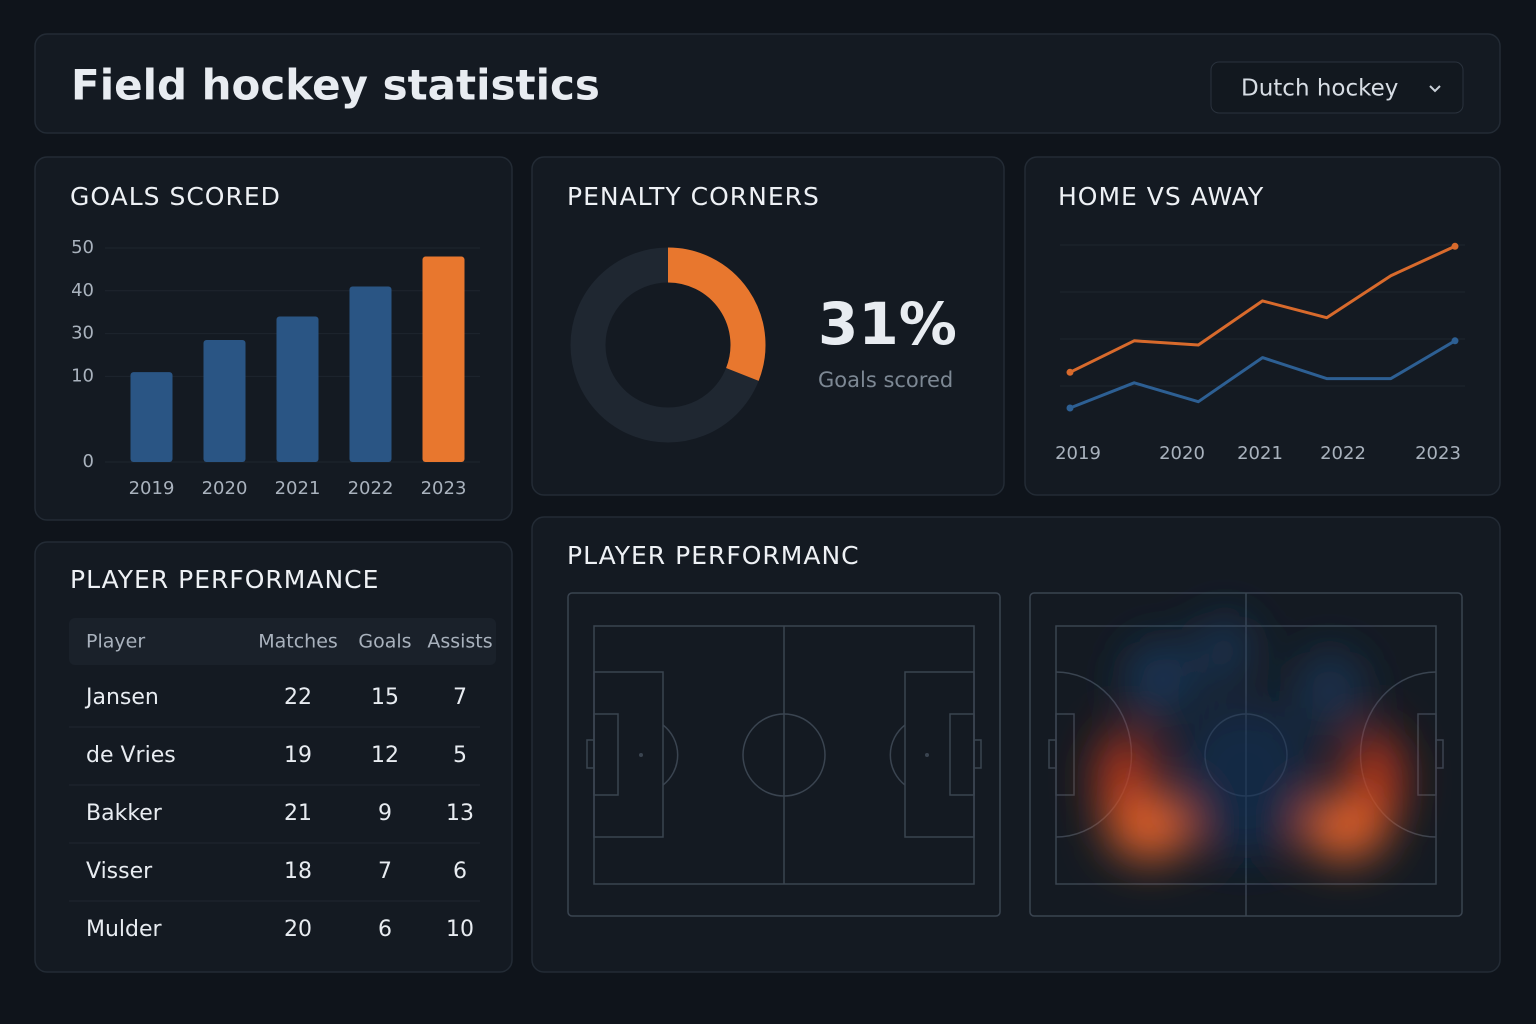  Describe the element at coordinates (385, 755) in the screenshot. I see `table-cell: 12` at that location.